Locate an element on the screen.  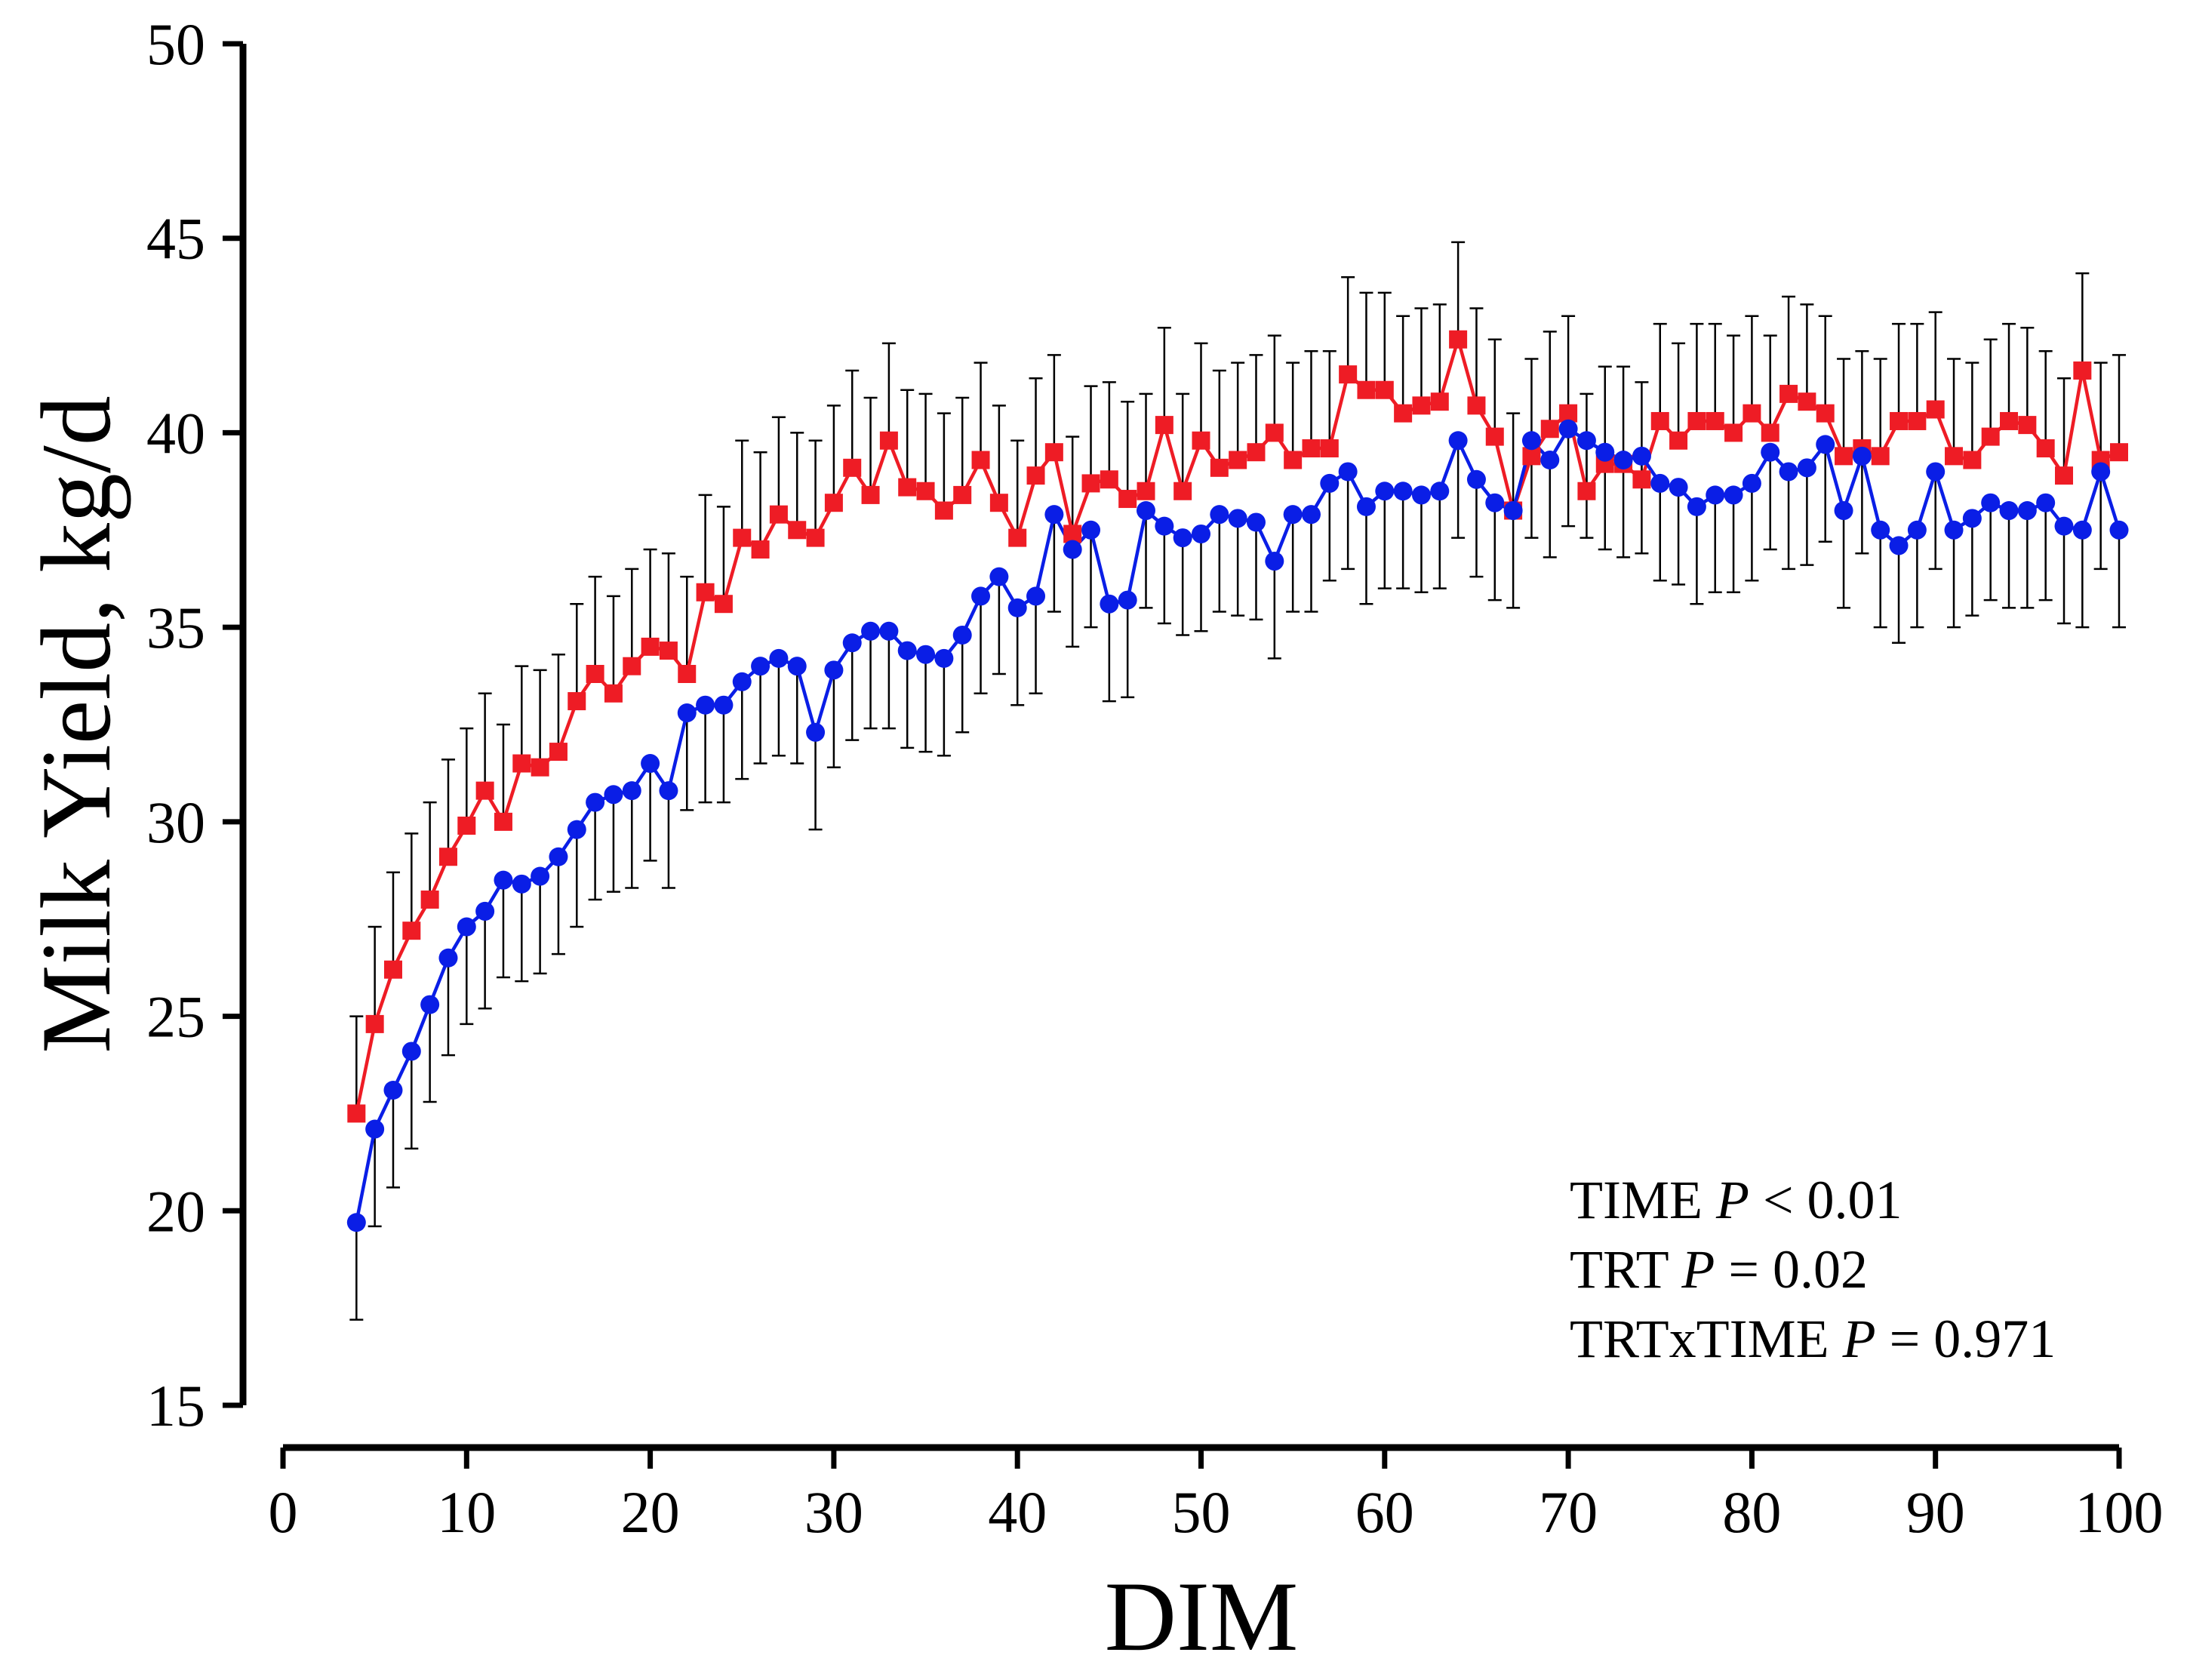
stats-label: TIME is located at coordinates (1643, 1200).